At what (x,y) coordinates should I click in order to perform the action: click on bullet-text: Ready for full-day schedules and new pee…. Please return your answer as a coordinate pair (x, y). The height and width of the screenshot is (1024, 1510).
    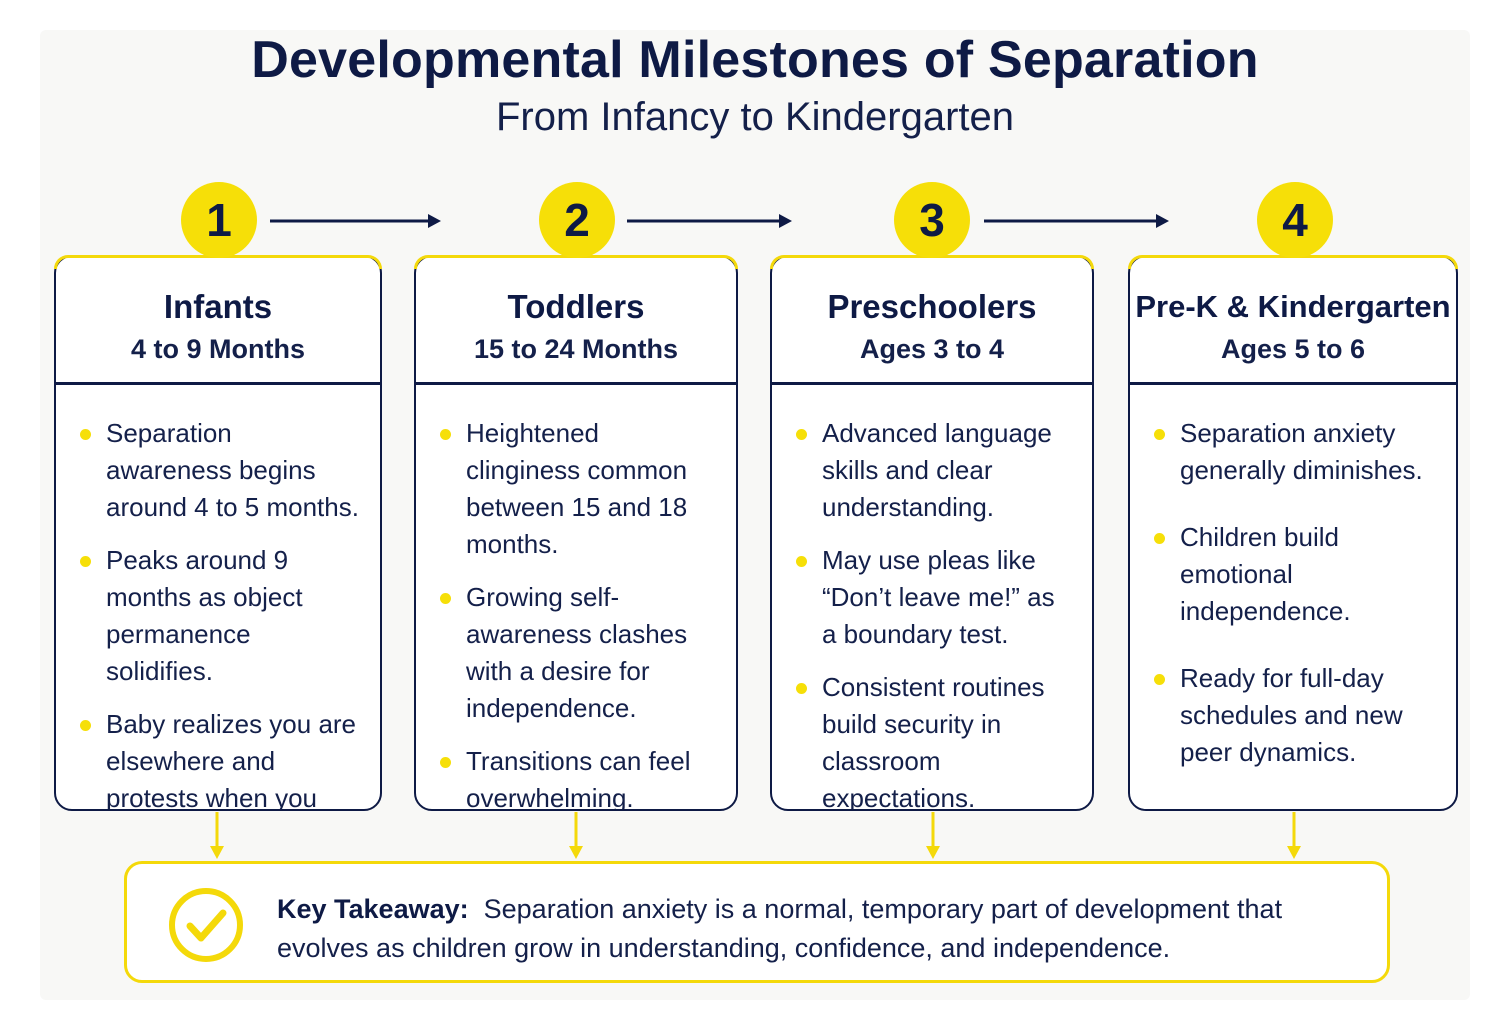
    Looking at the image, I should click on (1291, 715).